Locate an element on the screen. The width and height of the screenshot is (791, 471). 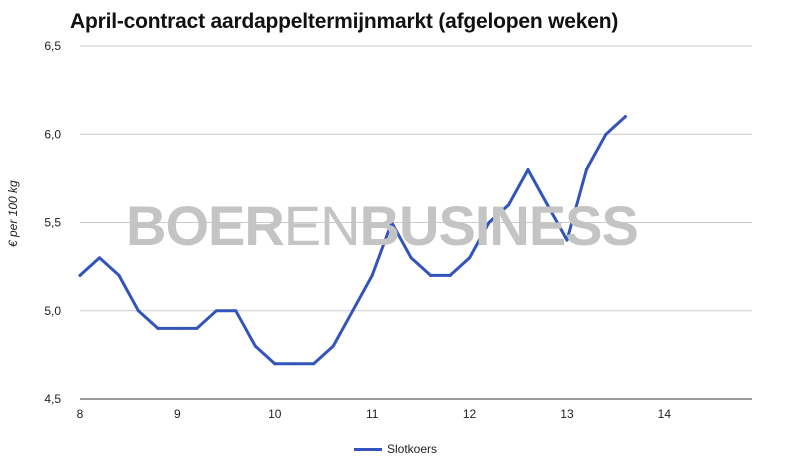
y-tick-label: 5,5 is located at coordinates (52, 223).